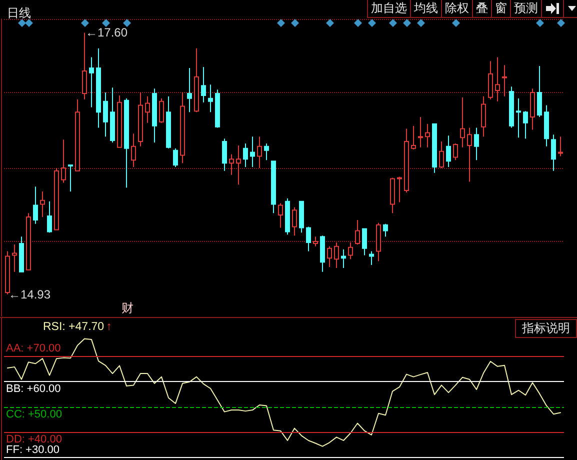  I want to click on text: 预测, so click(526, 8).